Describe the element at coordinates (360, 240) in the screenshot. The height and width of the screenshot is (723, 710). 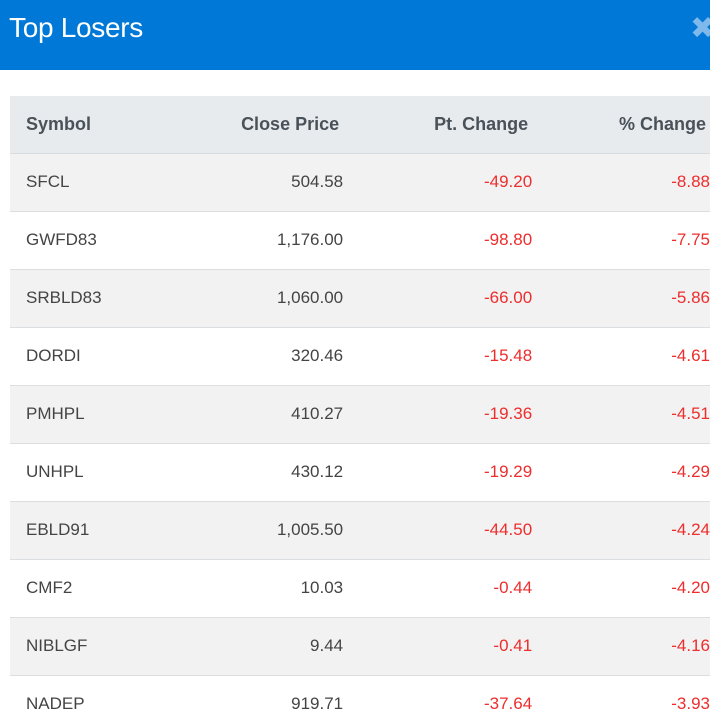
I see `table-row: GWFD83 1,176.00 -98.80 -7.75` at that location.